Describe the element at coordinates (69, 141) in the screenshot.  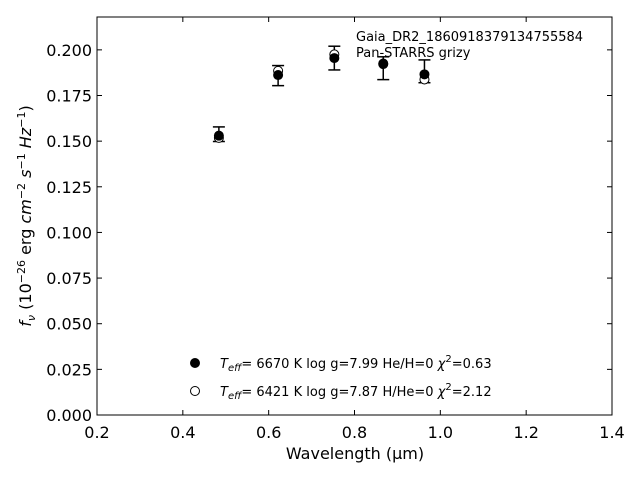
I see `y-tick-label: 0.150` at that location.